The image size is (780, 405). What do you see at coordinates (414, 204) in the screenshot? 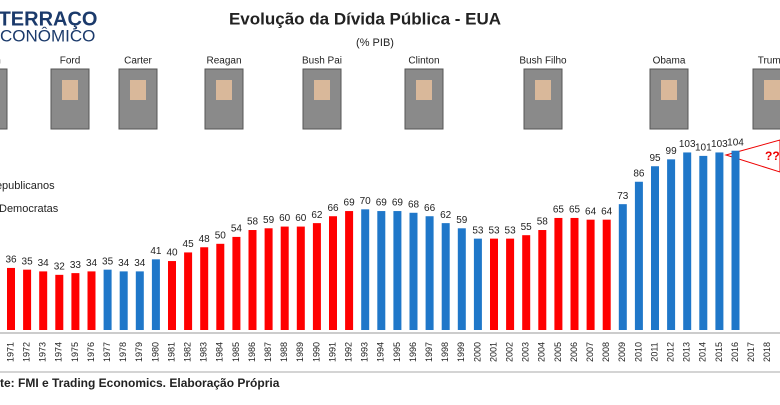
I see `value-label: 68` at bounding box center [414, 204].